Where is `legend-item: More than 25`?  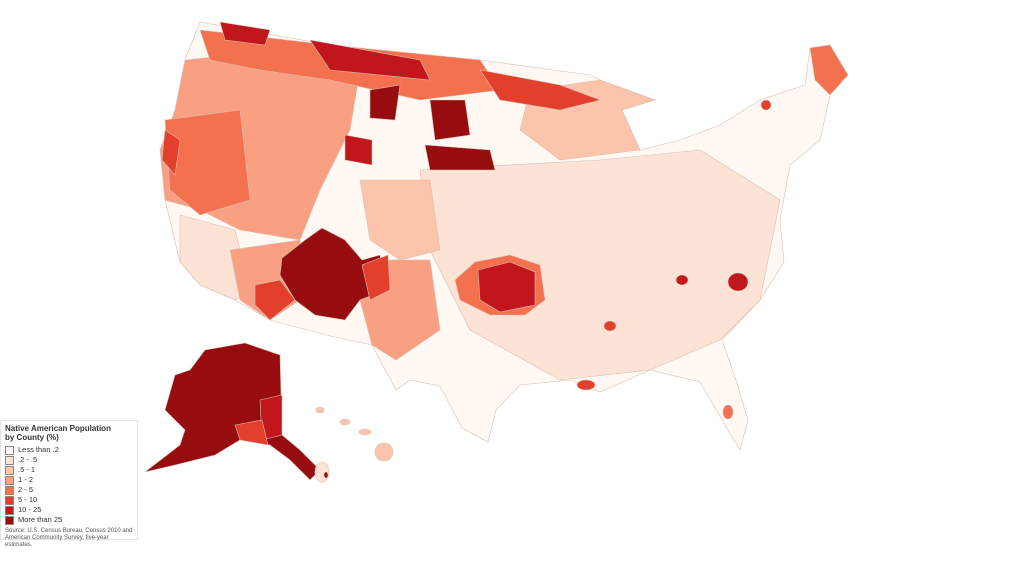 legend-item: More than 25 is located at coordinates (69, 520).